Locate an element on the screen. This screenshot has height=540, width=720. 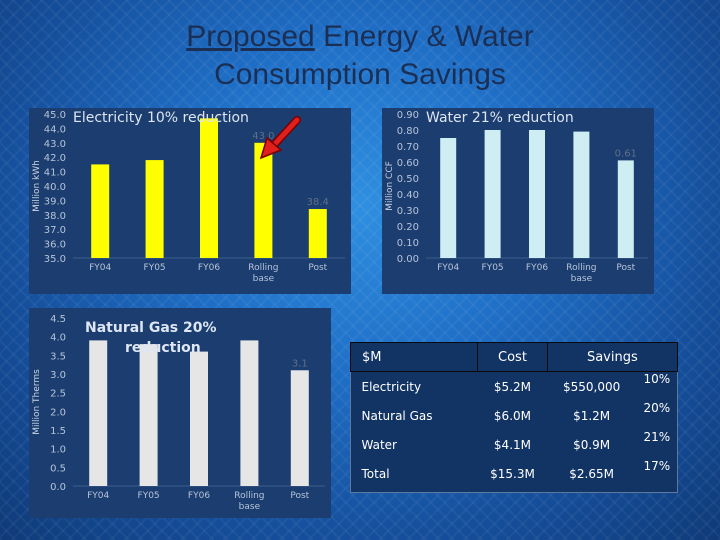
y-axis-label: Million kWh is located at coordinates (37, 186).